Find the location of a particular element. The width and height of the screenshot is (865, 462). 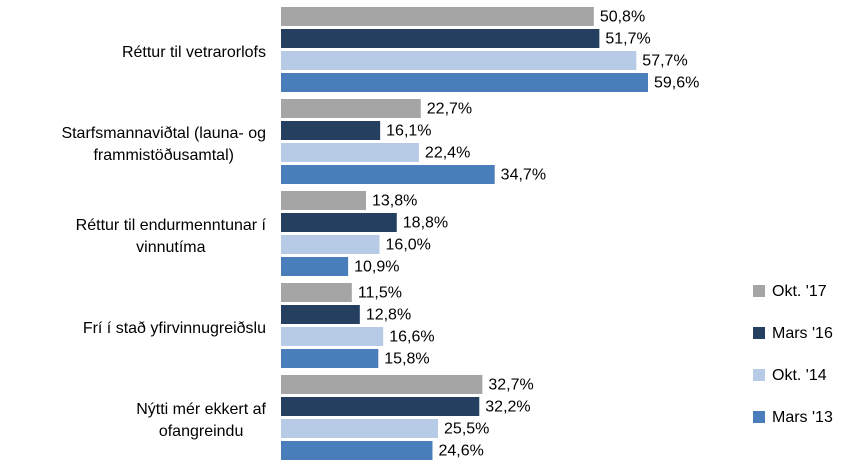

value-label: 57,7% is located at coordinates (664, 61).